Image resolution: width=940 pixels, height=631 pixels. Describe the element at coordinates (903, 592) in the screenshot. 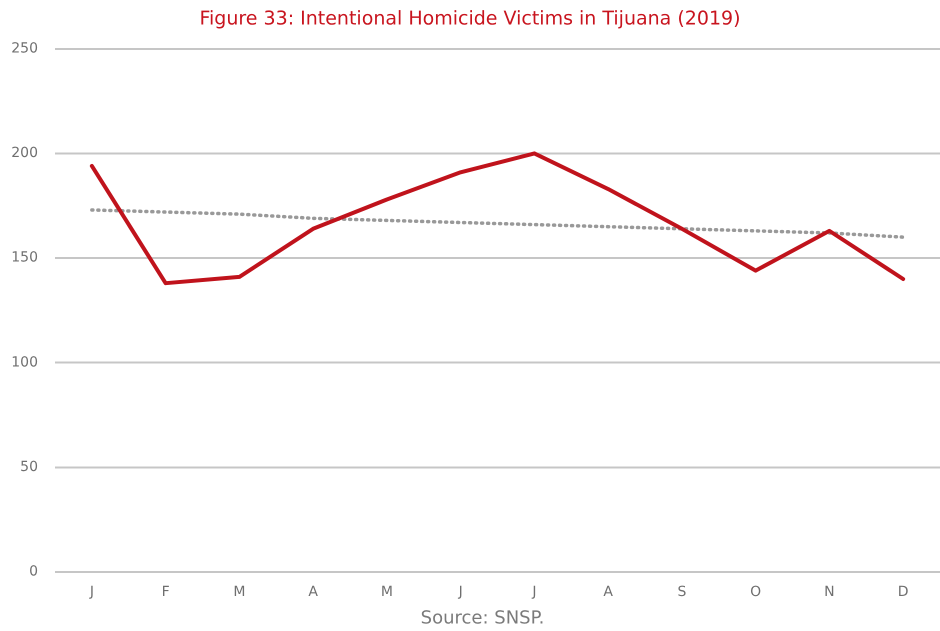

I see `x-tick-label: D` at that location.